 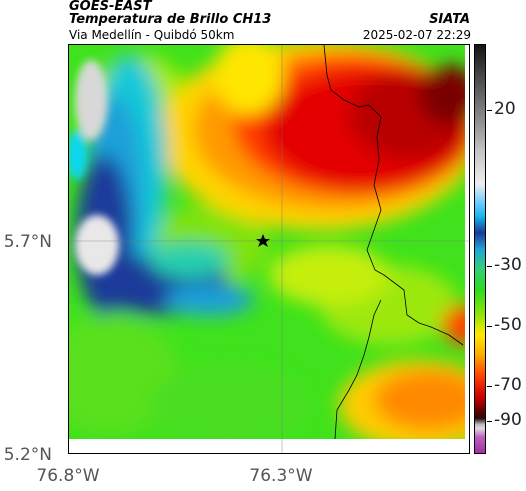 What do you see at coordinates (152, 35) in the screenshot?
I see `route-subtitle: Via Medellín - Quibdó 50km` at bounding box center [152, 35].